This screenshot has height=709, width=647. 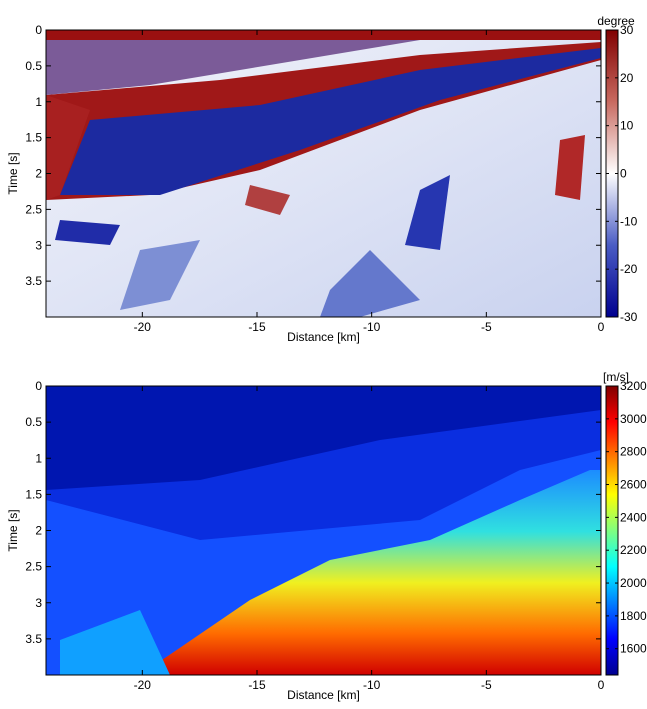 I want to click on colorbar-tick-label: 2600, so click(x=633, y=485).